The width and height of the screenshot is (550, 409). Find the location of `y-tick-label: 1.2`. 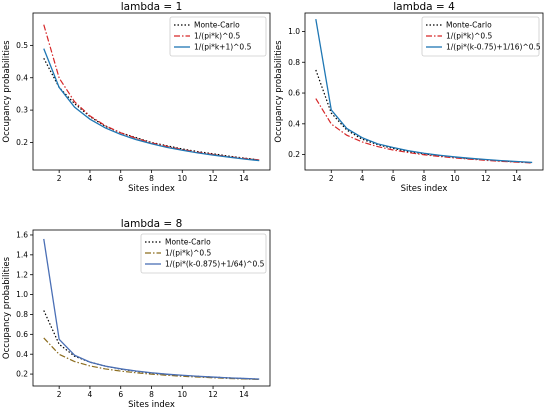

y-tick-label: 1.2 is located at coordinates (22, 274).